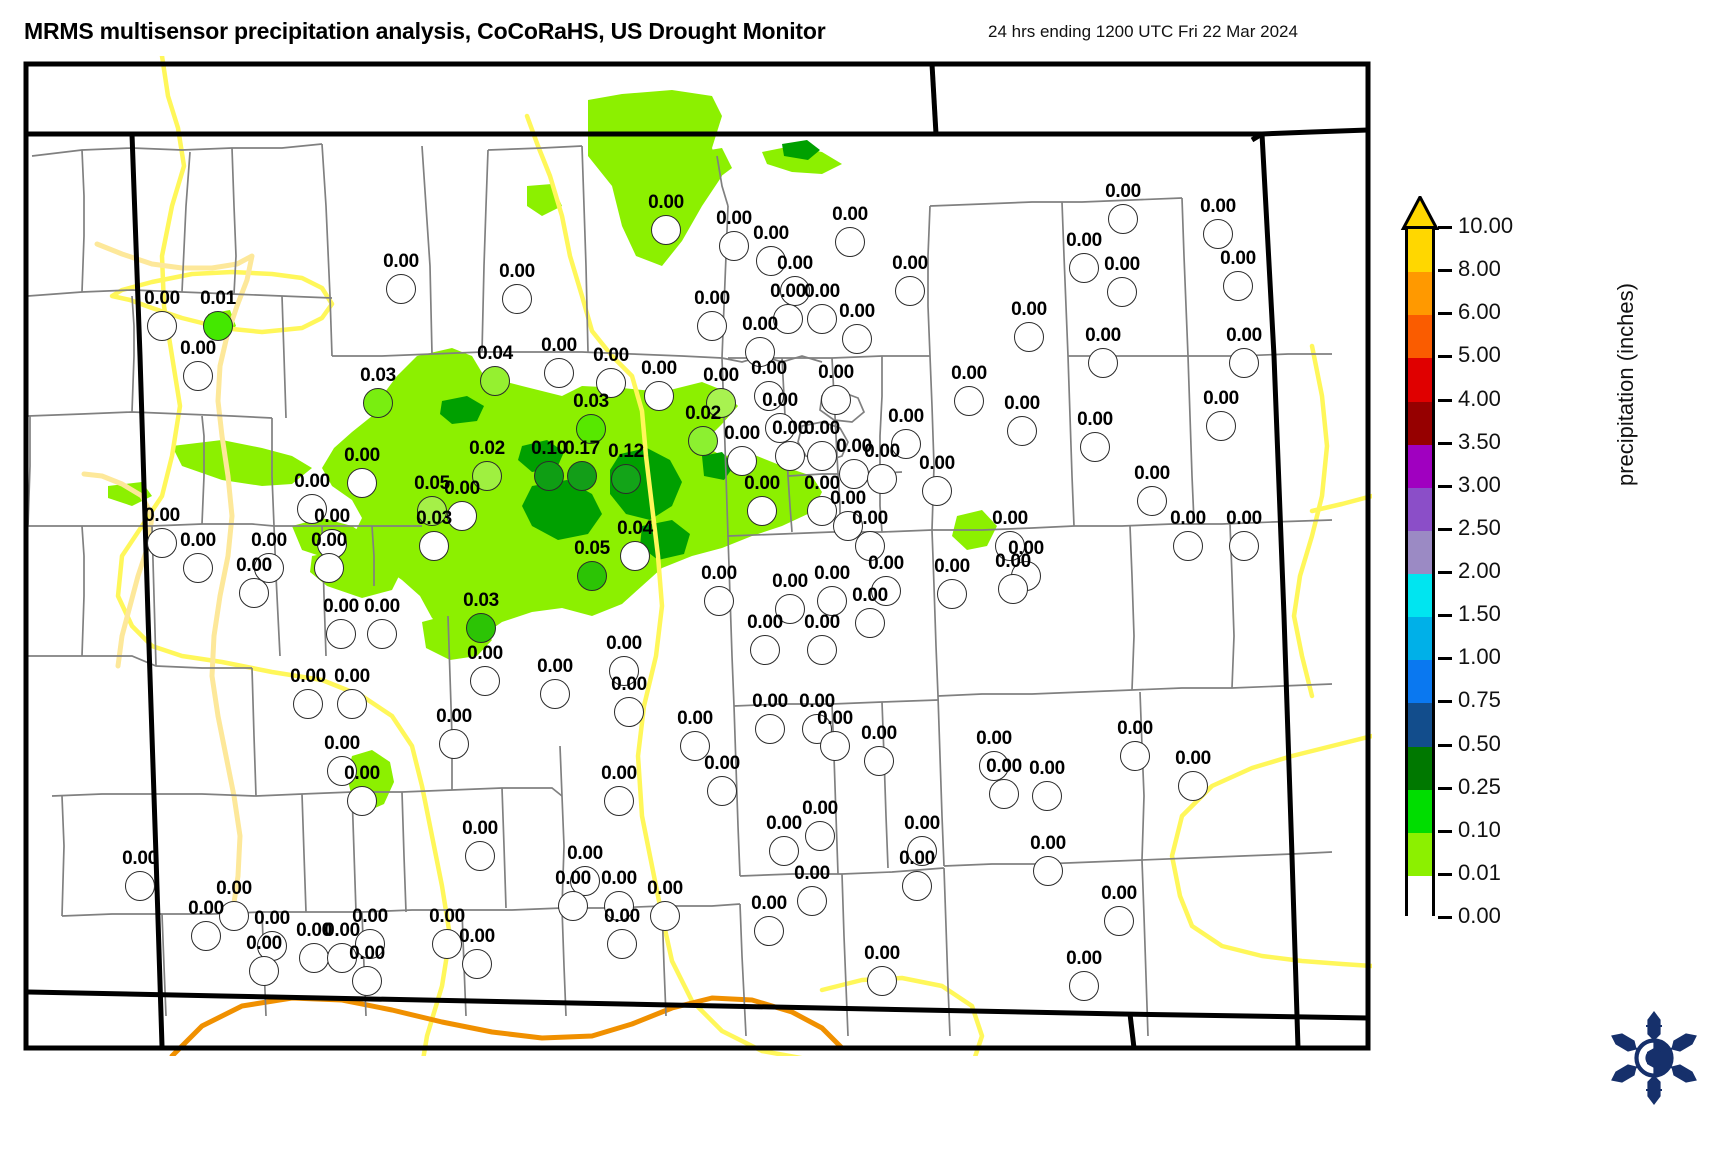 Image resolution: width=1720 pixels, height=1174 pixels. I want to click on colorbar-tick-label: 0.00, so click(1479, 915).